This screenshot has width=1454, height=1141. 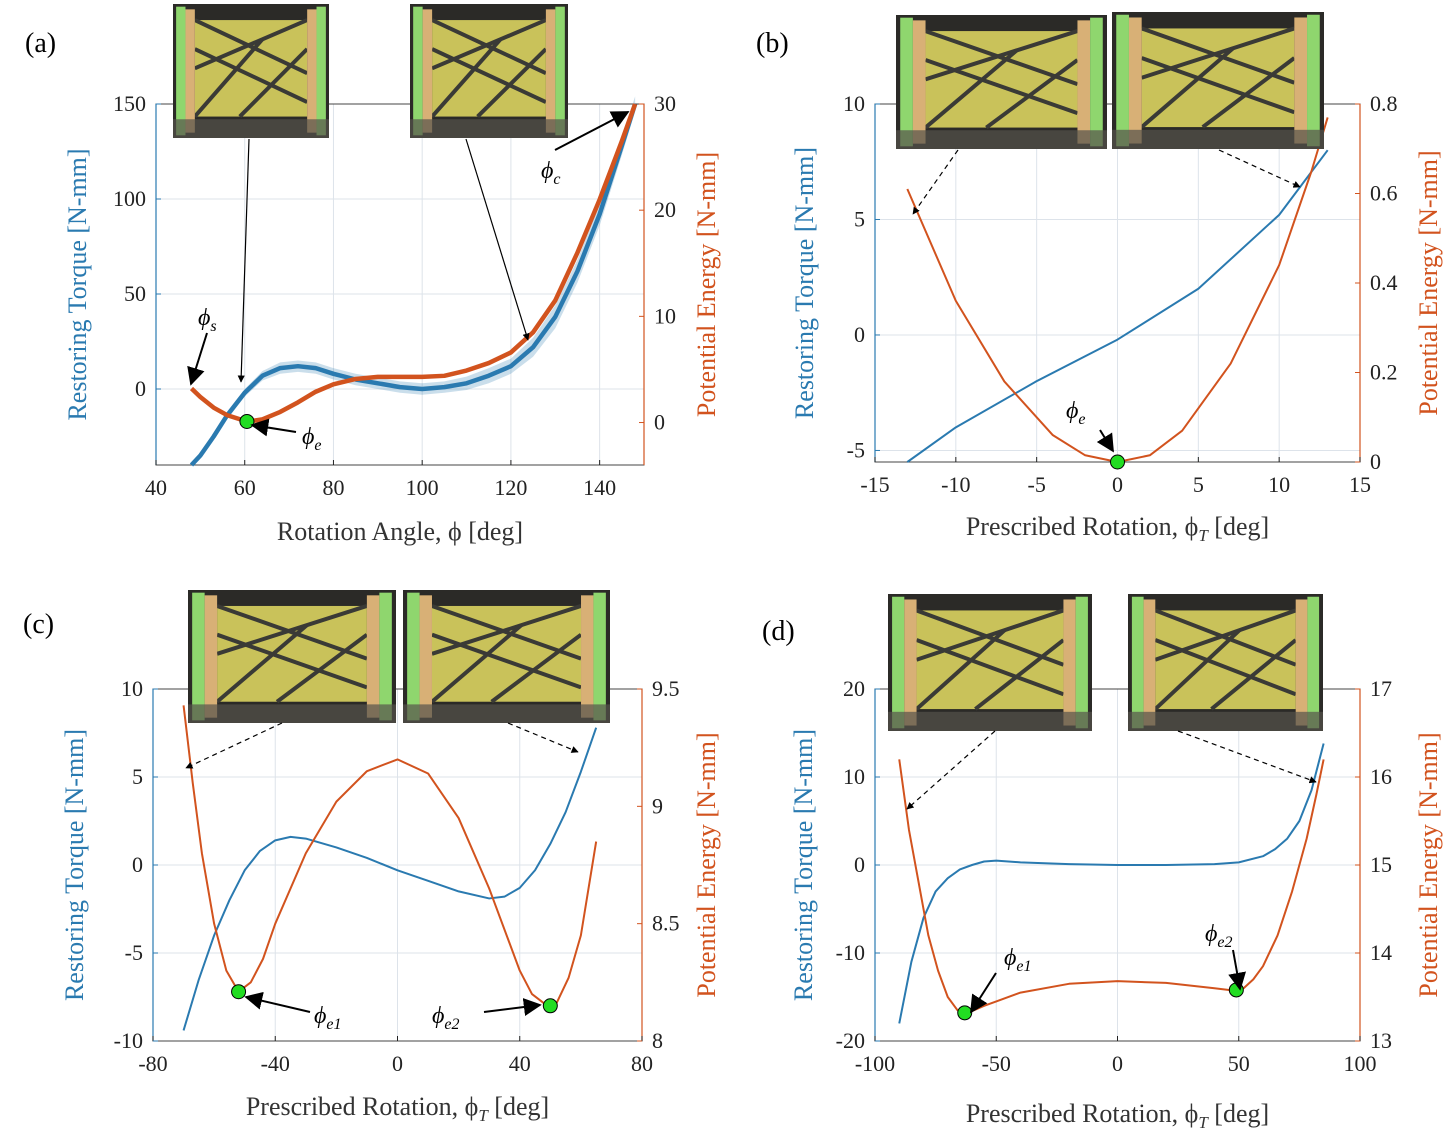 What do you see at coordinates (275, 1063) in the screenshot?
I see `x-tick-label: -40` at bounding box center [275, 1063].